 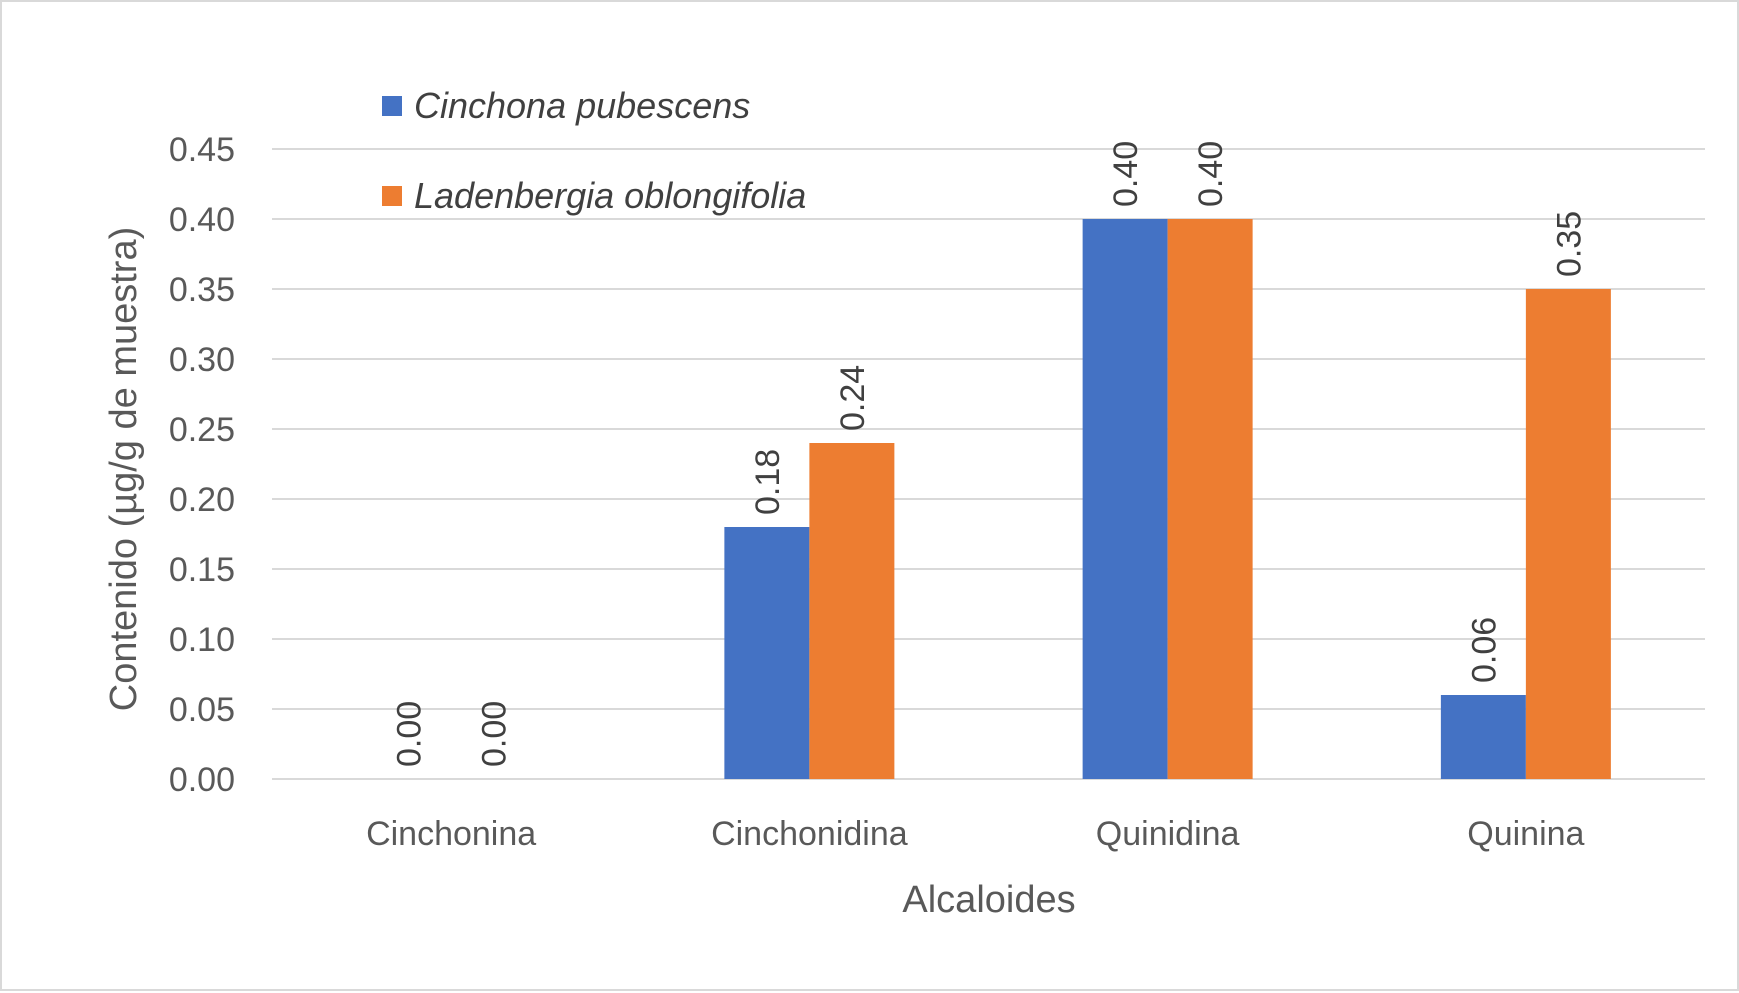 What do you see at coordinates (1126, 174) in the screenshot?
I see `data-label-quinidina-cinchona-pubescens: 0.40` at bounding box center [1126, 174].